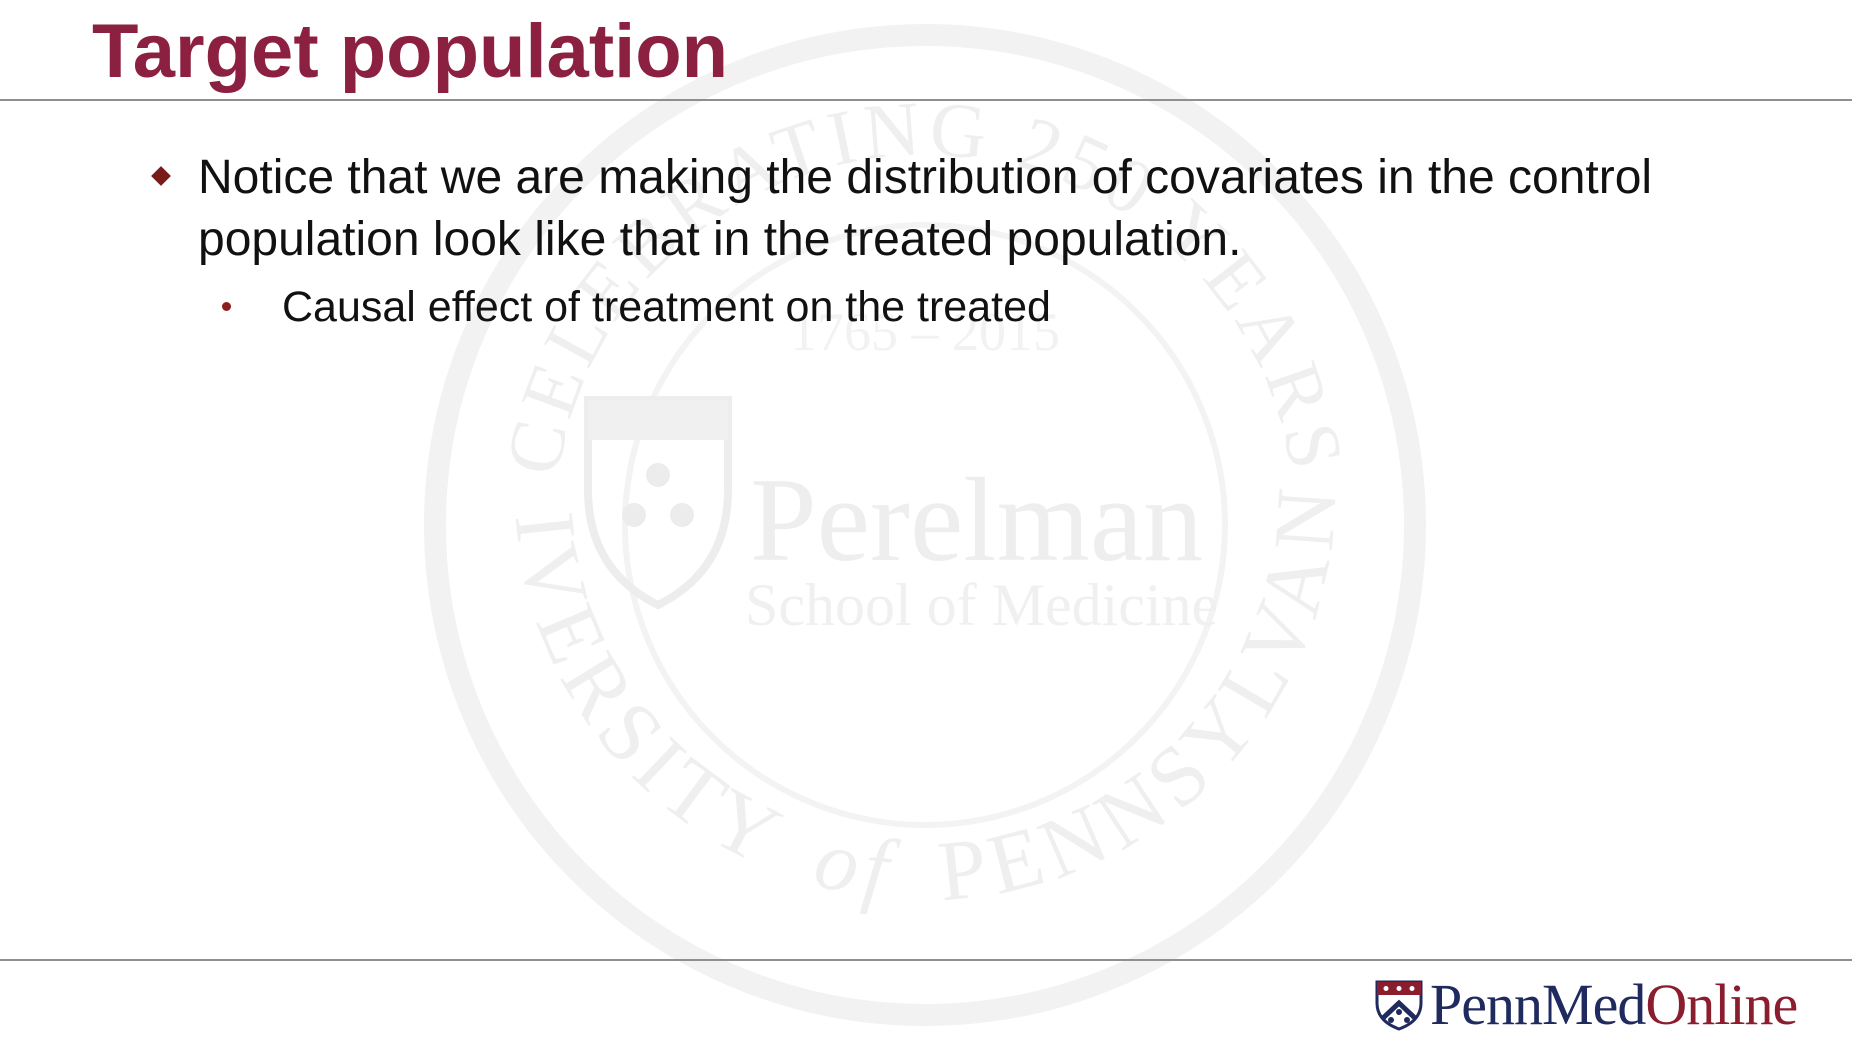 This screenshot has height=1040, width=1852. I want to click on watermark-subname: School of Medicine, so click(981, 605).